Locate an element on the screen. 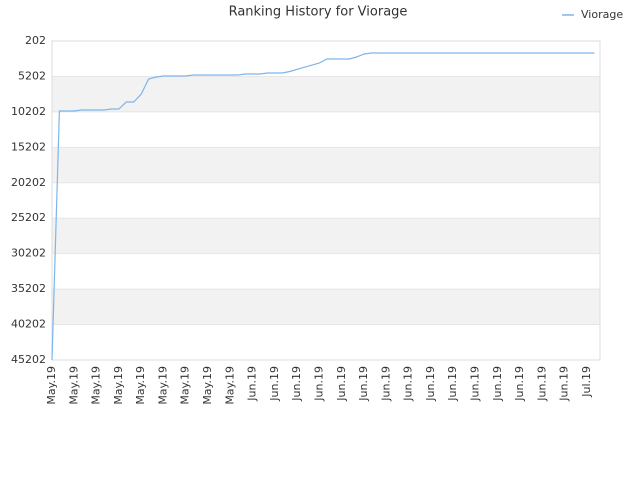 Image resolution: width=640 pixels, height=480 pixels. y-tick-label: 202 is located at coordinates (35, 40).